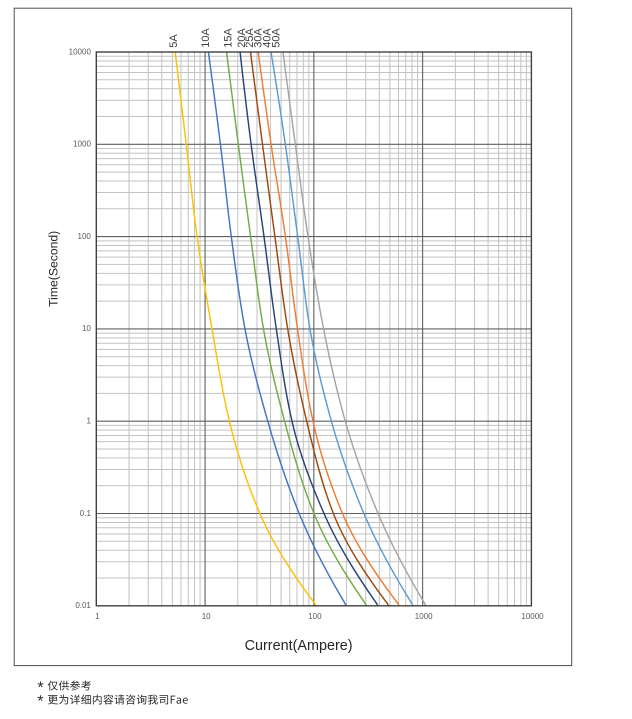 Image resolution: width=632 pixels, height=719 pixels. Describe the element at coordinates (86, 513) in the screenshot. I see `svg-text: 0.1` at that location.